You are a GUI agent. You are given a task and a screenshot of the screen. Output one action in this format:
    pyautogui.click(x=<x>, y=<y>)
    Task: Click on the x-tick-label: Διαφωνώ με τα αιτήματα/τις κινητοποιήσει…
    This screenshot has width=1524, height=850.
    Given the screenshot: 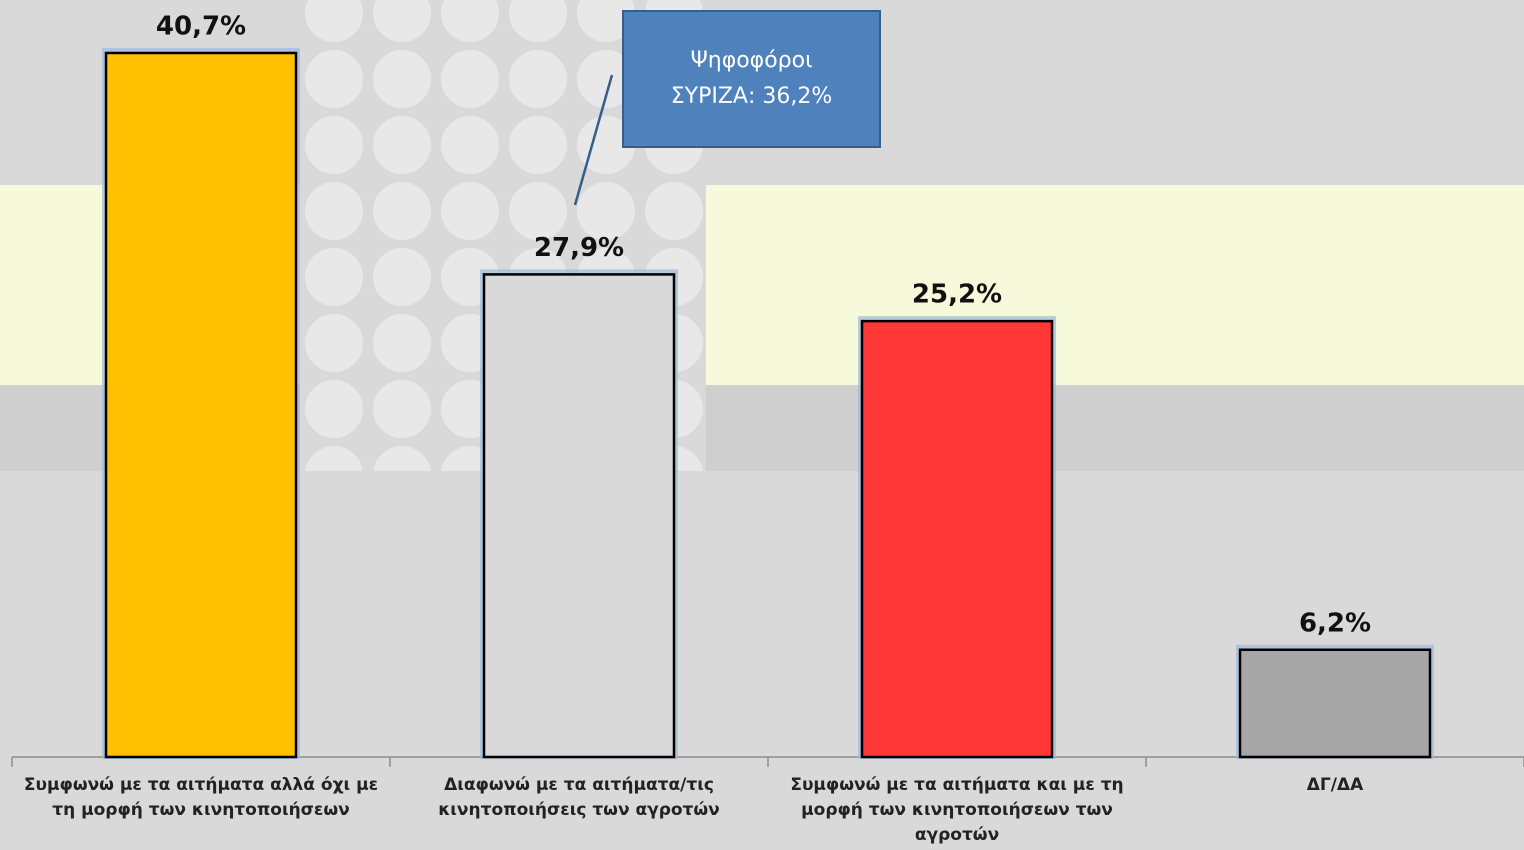 What is the action you would take?
    pyautogui.click(x=579, y=797)
    